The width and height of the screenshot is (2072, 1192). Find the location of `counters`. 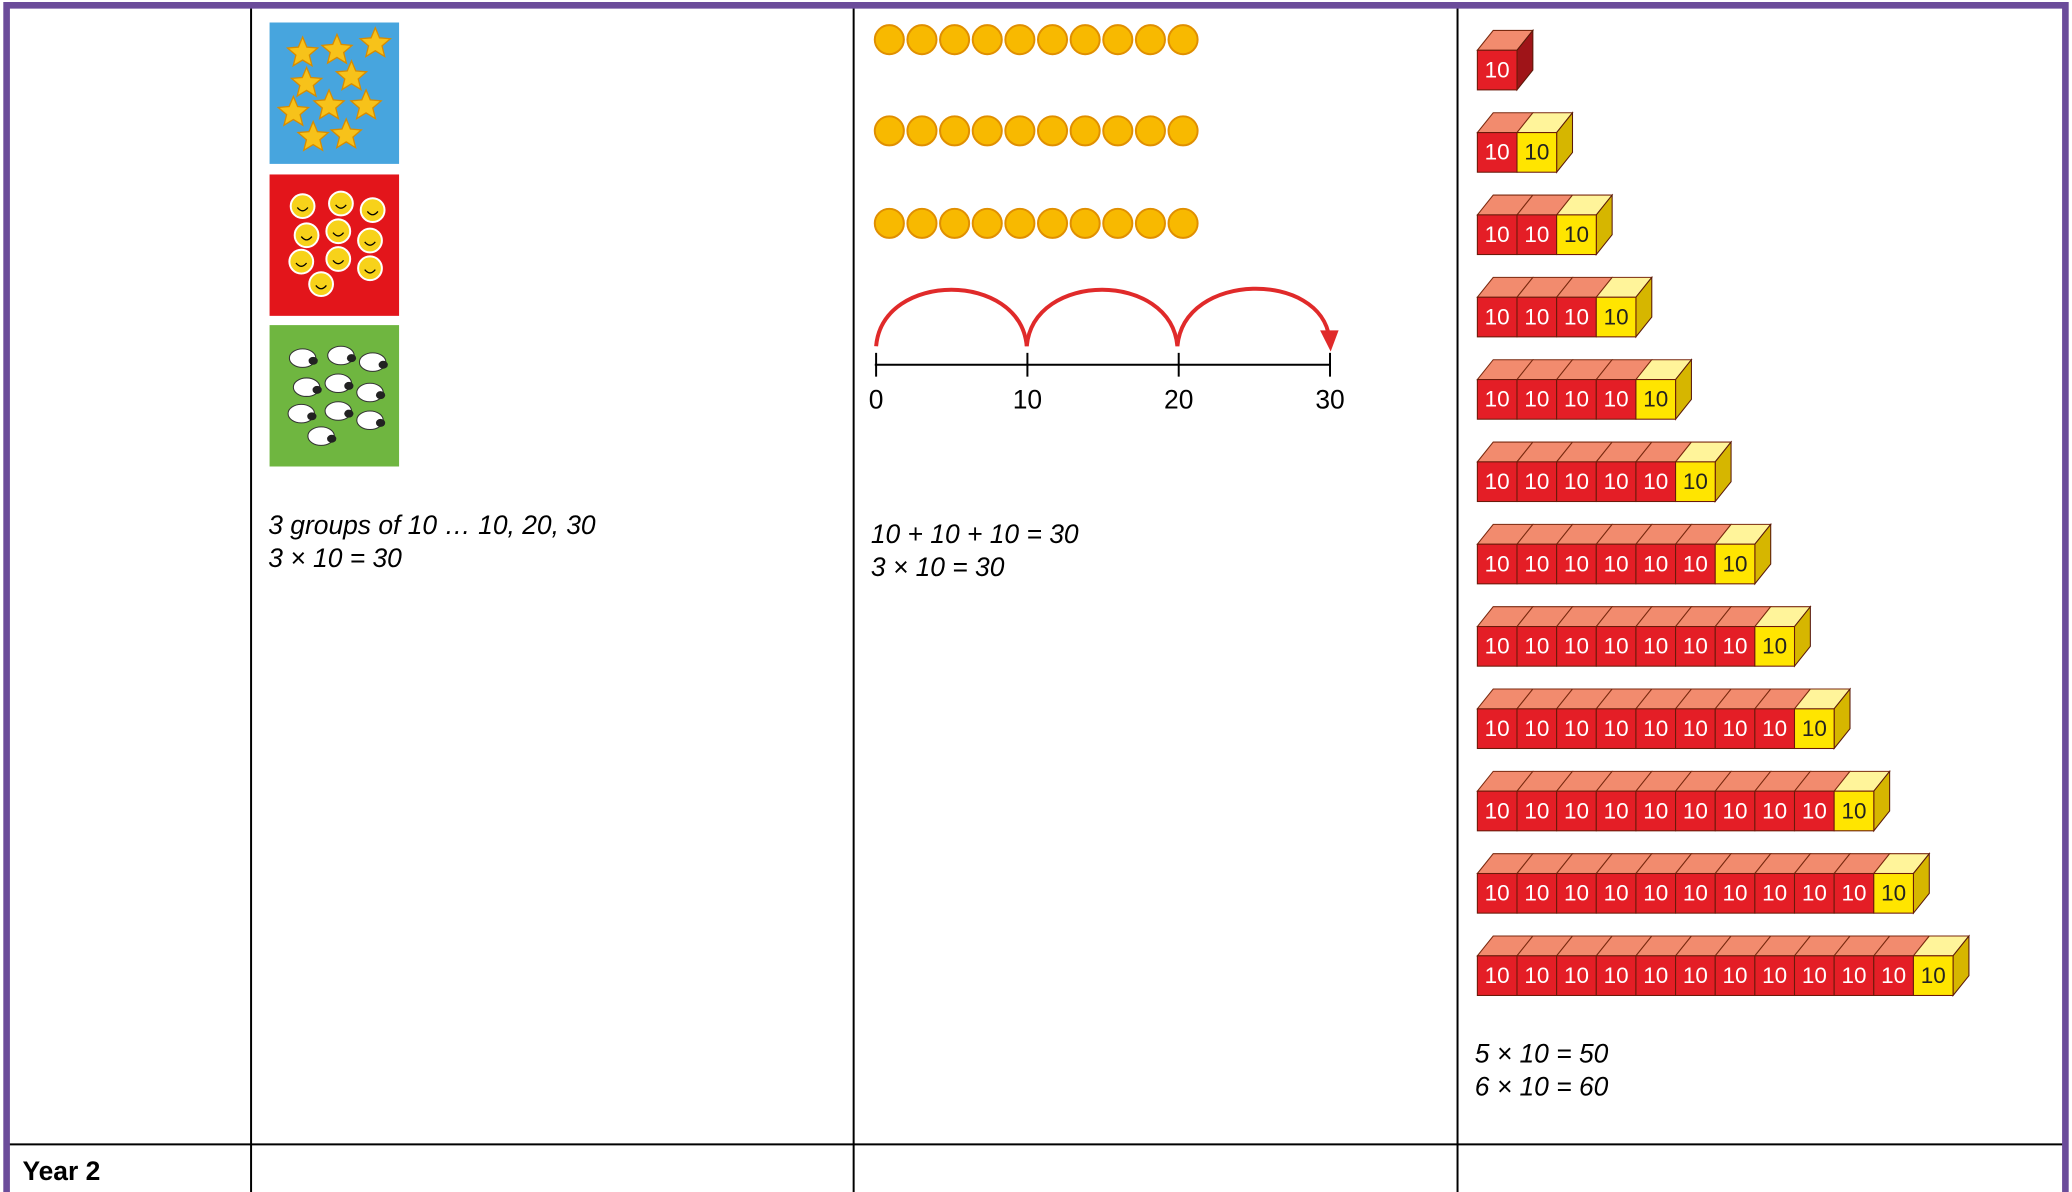

counters is located at coordinates (1036, 131).